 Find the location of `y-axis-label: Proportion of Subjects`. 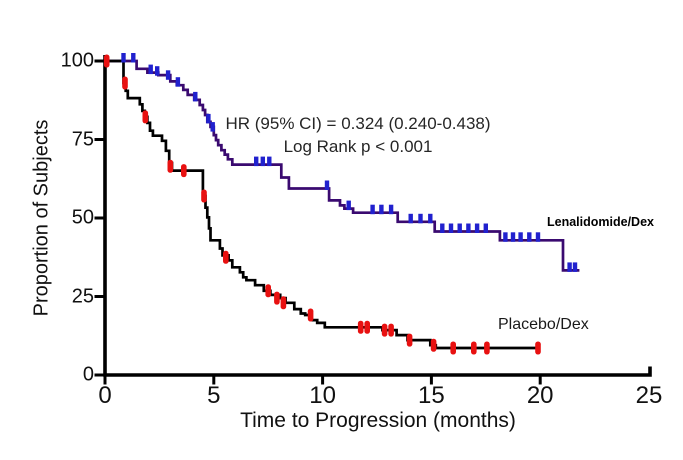

y-axis-label: Proportion of Subjects is located at coordinates (41, 218).